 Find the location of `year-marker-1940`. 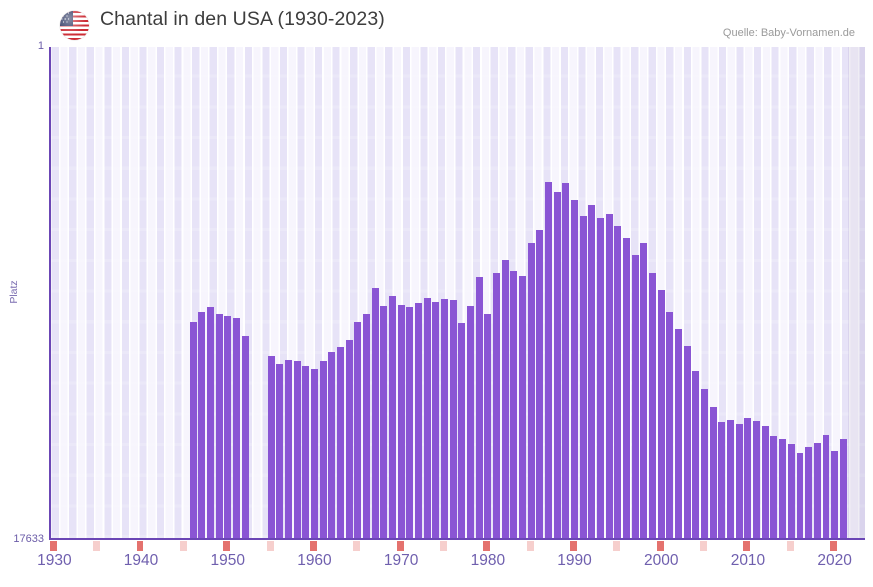

year-marker-1940 is located at coordinates (140, 546).